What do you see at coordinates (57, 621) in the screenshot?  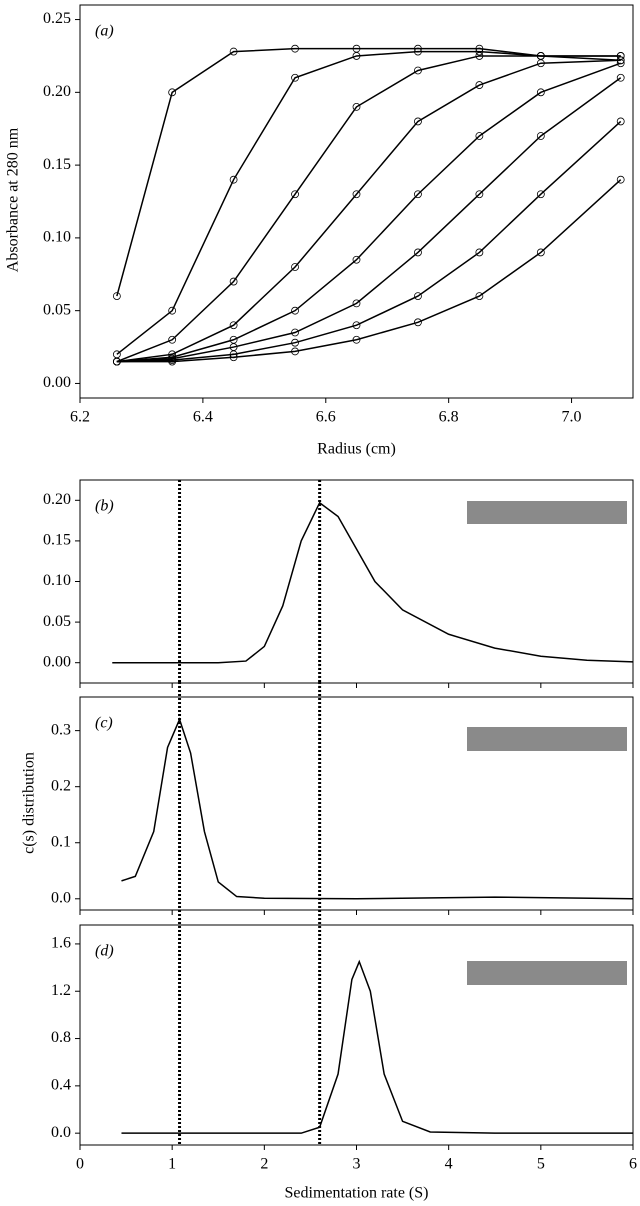 I see `y-tick-label: 0.05` at bounding box center [57, 621].